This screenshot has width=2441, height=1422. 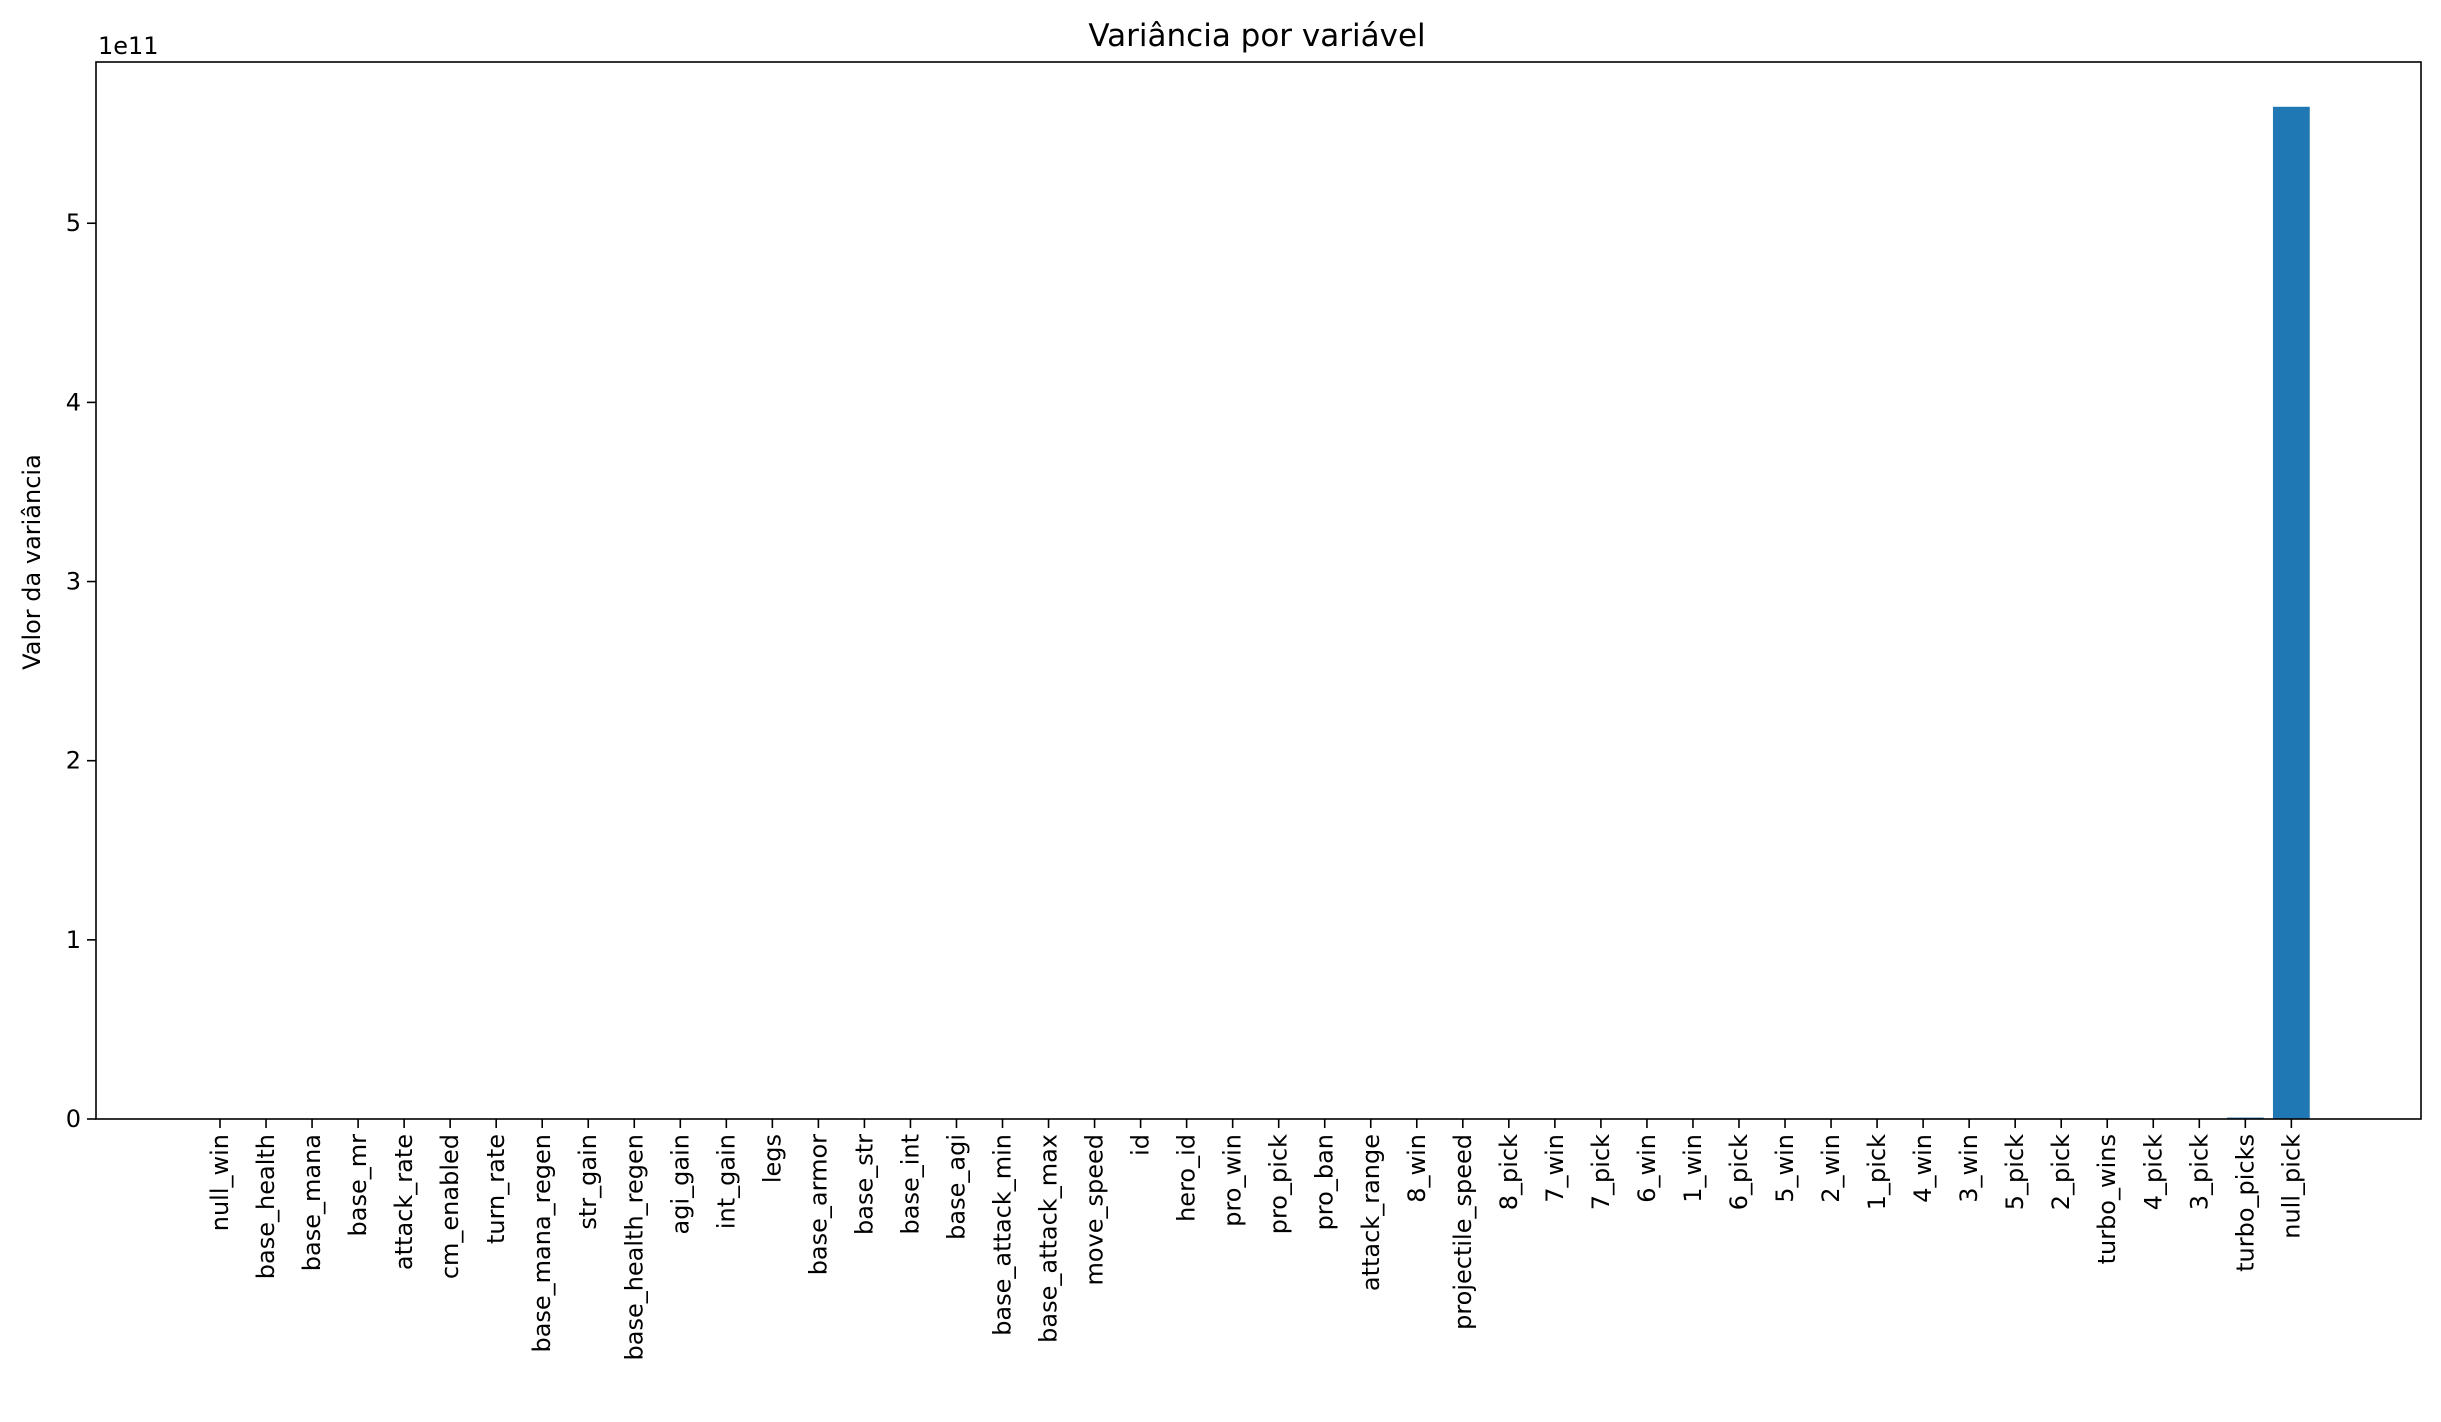 I want to click on x-tick-label-1_pick: 1_pick, so click(x=1877, y=1172).